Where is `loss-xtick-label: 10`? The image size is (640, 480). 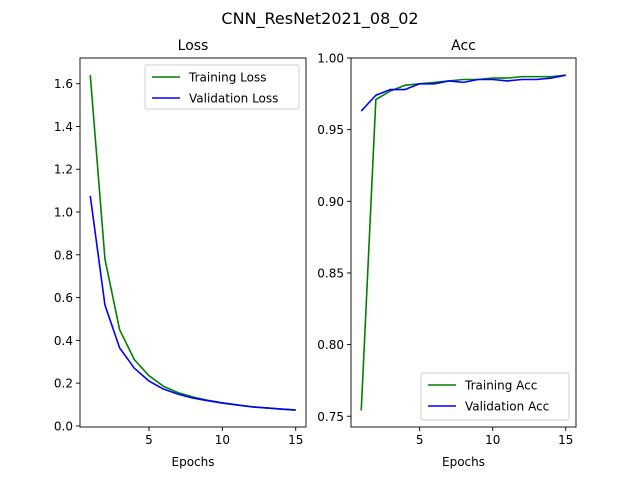
loss-xtick-label: 10 is located at coordinates (222, 440).